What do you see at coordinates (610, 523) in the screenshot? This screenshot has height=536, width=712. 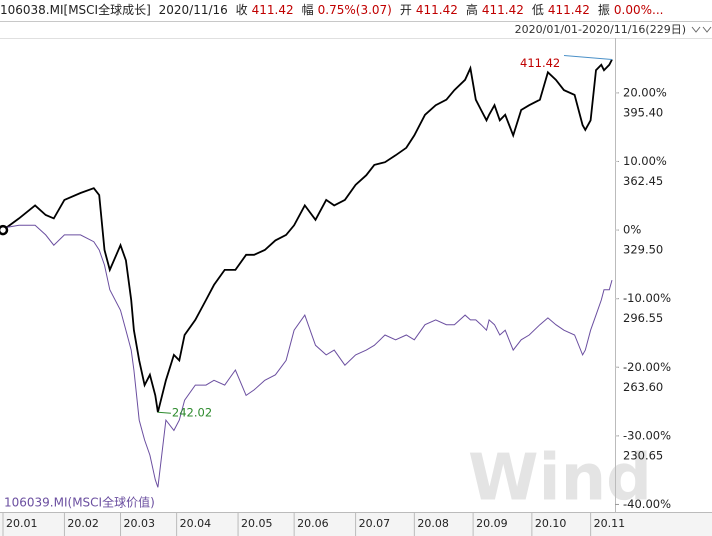 I see `x-tick-label: 20.11` at bounding box center [610, 523].